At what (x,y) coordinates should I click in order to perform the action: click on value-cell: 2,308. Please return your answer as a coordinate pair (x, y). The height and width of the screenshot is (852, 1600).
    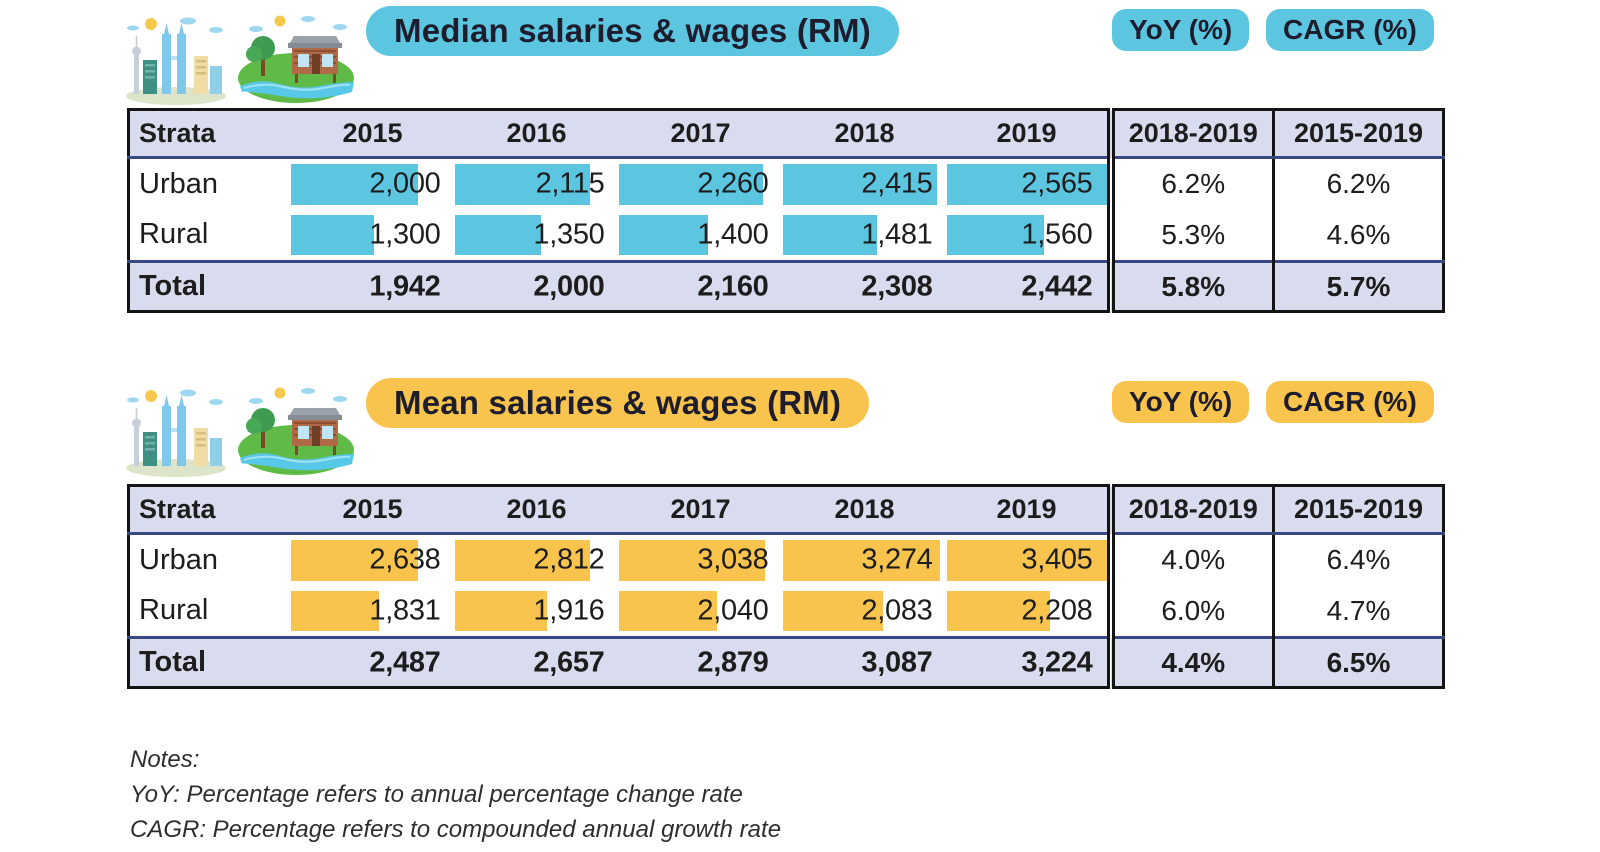
    Looking at the image, I should click on (864, 286).